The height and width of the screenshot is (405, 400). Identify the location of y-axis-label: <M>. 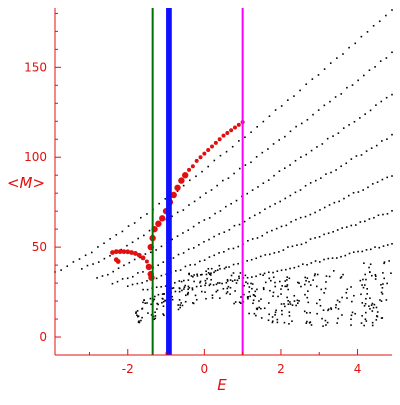
(26, 183).